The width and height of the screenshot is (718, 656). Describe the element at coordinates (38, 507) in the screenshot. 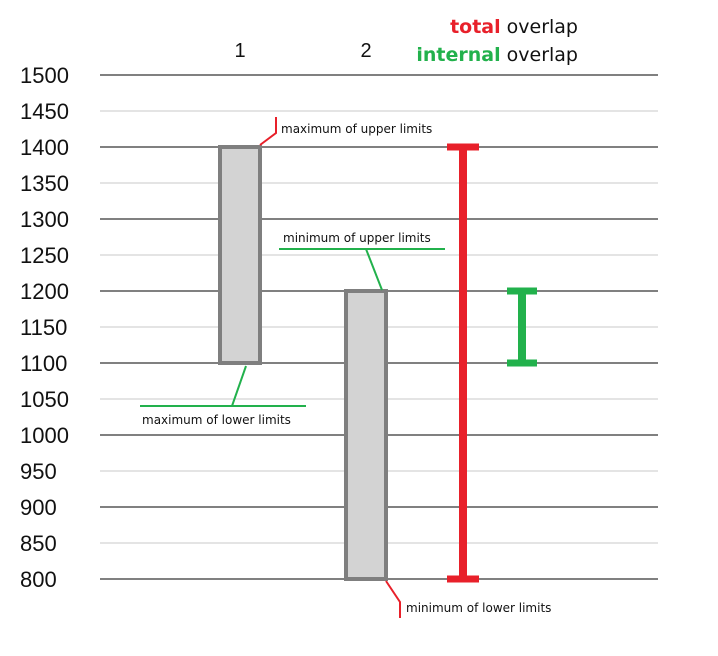

I see `y-tick-label: 900` at that location.